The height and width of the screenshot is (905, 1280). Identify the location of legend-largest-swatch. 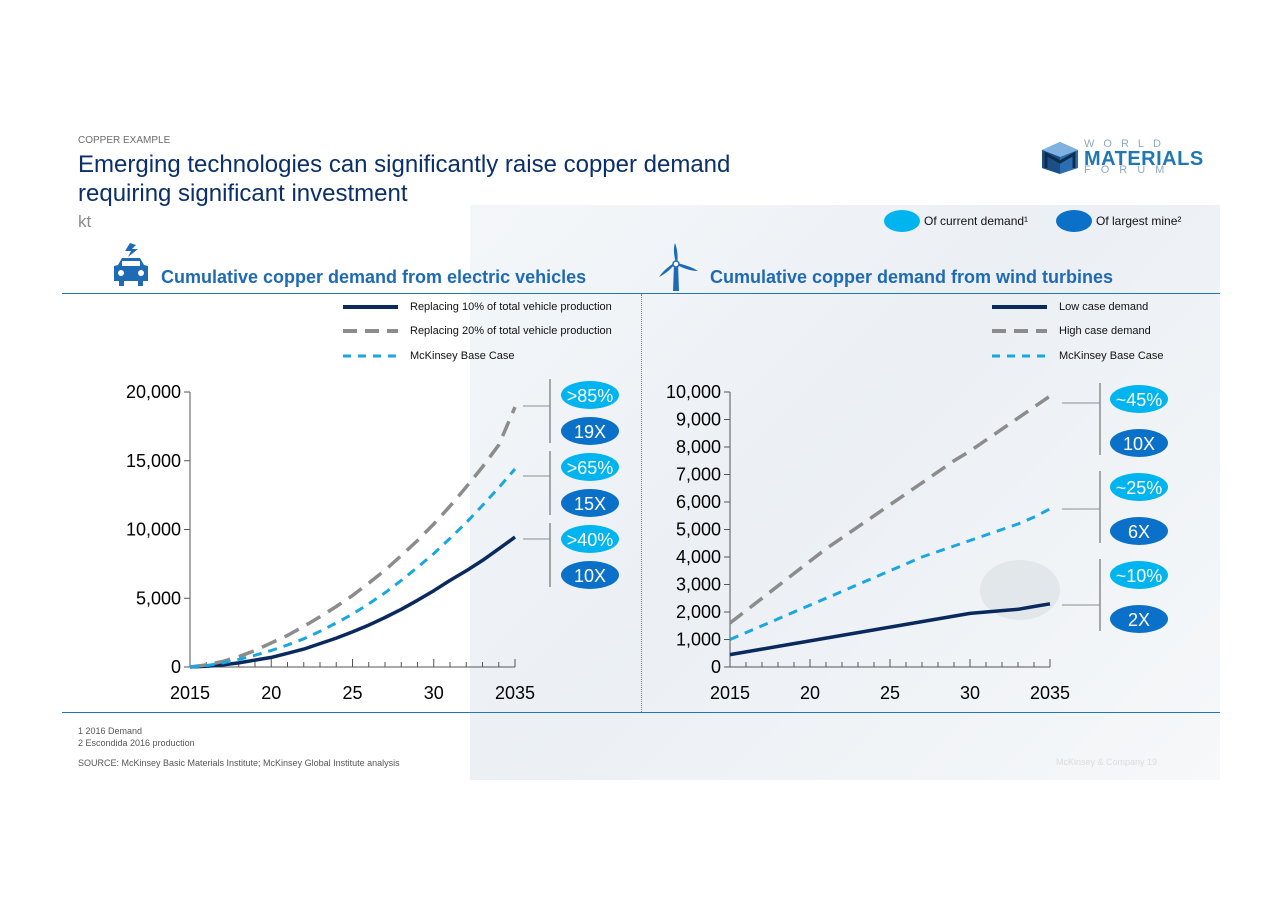
(1074, 221).